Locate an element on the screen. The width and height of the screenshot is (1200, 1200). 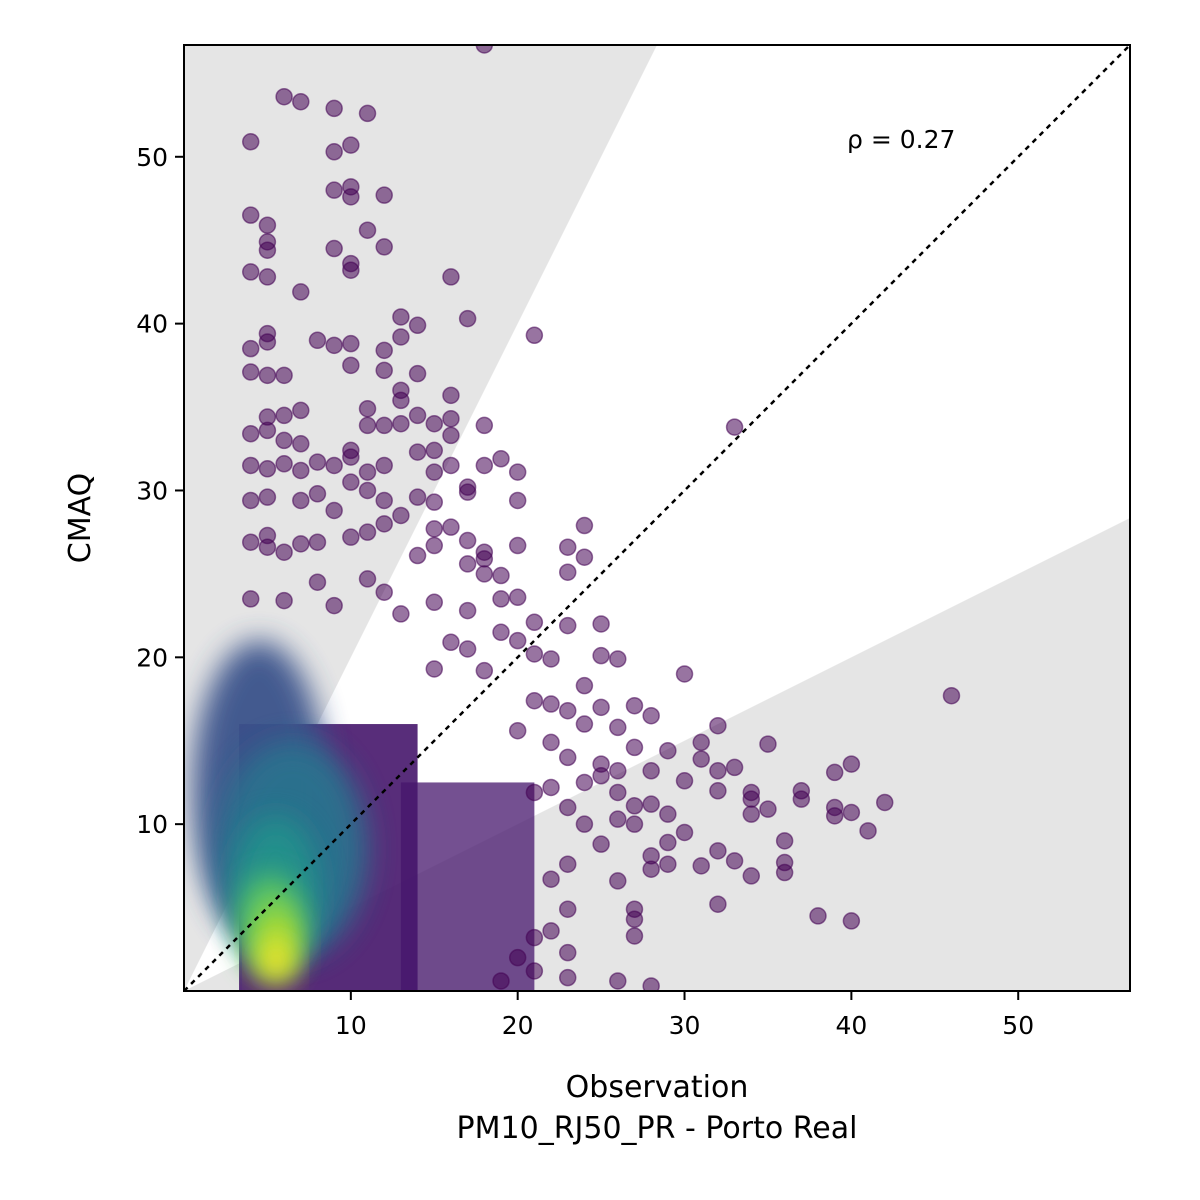
x-axis-sublabel: PM10_RJ50_PR - Porto Real is located at coordinates (657, 1128).